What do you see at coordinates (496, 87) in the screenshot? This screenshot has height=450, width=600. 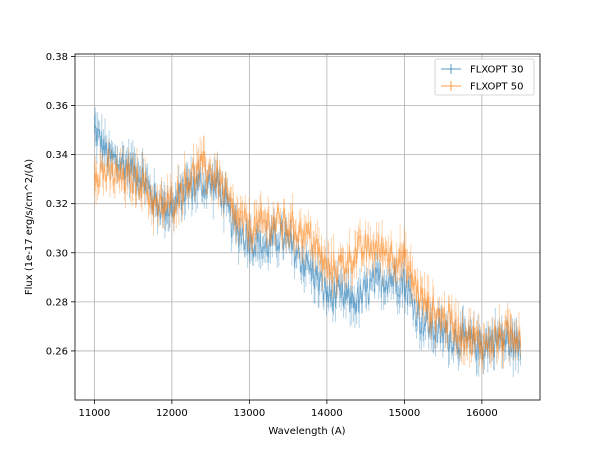 I see `legend-label: FLXOPT 50` at bounding box center [496, 87].